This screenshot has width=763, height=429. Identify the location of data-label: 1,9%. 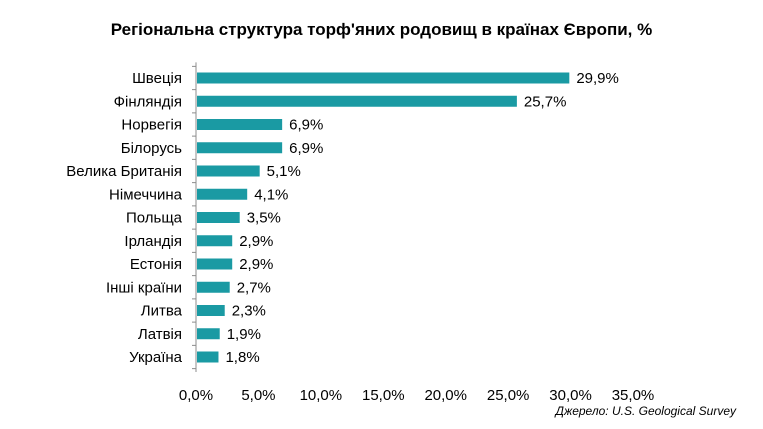
(244, 334).